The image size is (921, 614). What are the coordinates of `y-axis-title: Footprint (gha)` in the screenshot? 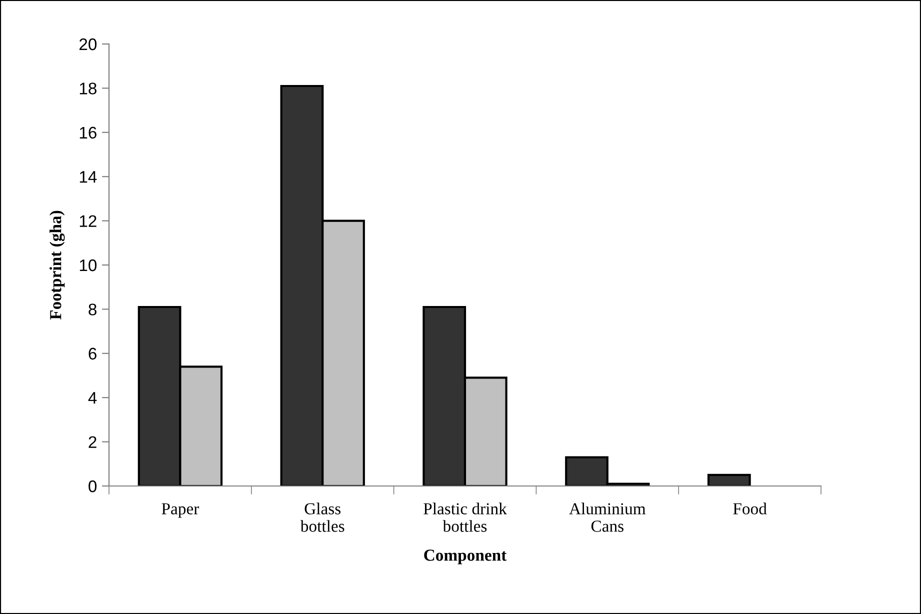 It's located at (57, 265).